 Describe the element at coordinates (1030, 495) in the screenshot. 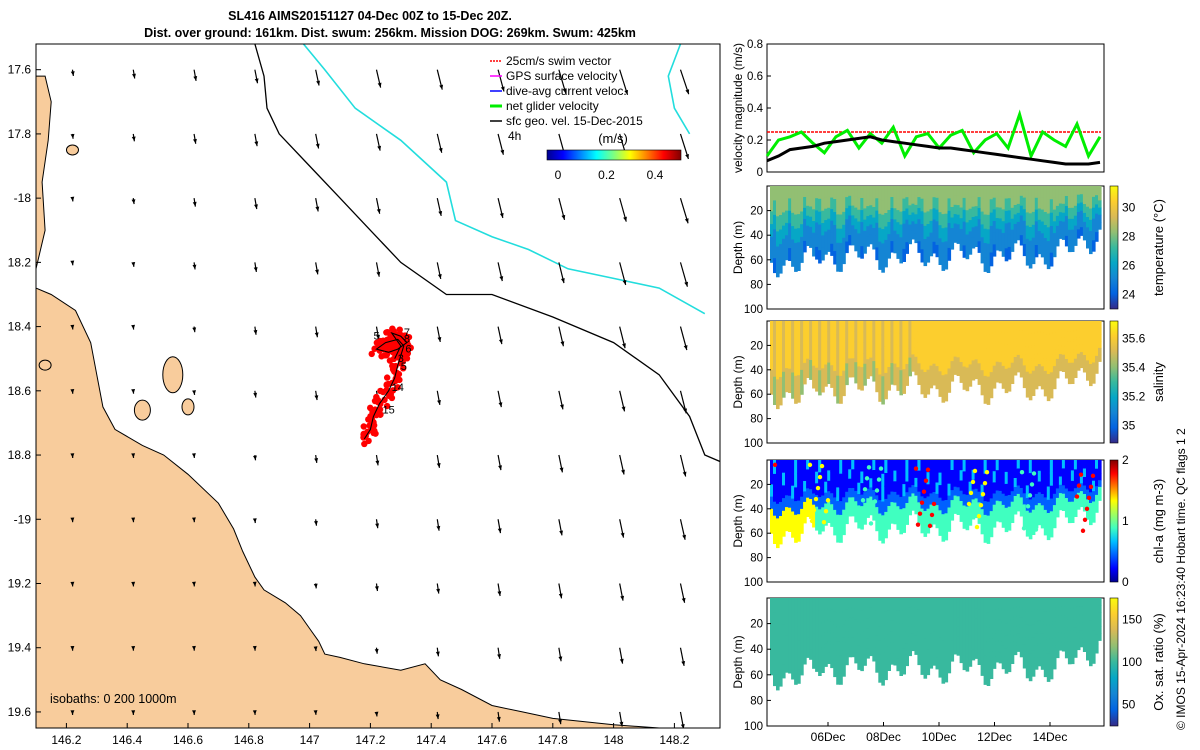

I see `chl-sample-point` at that location.